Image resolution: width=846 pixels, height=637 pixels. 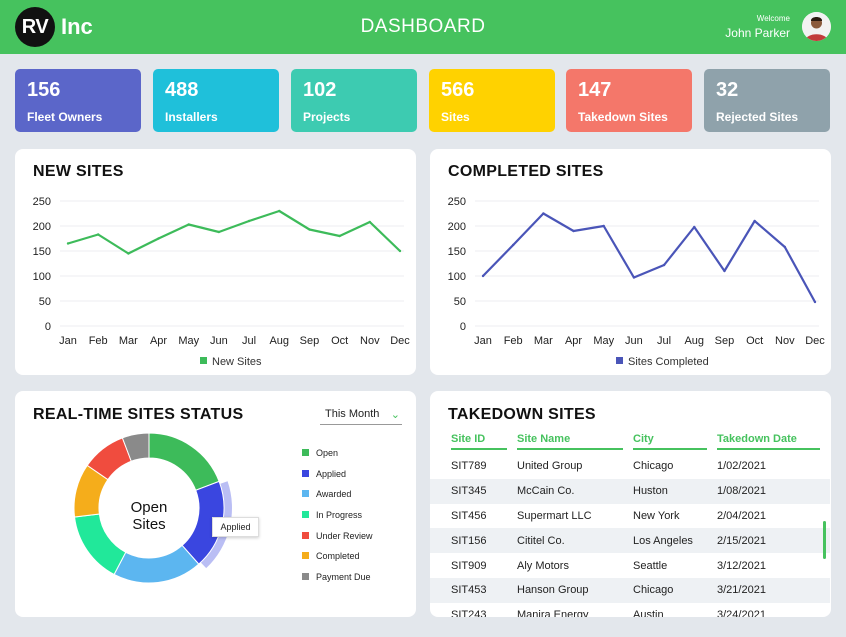 What do you see at coordinates (337, 479) in the screenshot?
I see `status-legend-item: Applied` at bounding box center [337, 479].